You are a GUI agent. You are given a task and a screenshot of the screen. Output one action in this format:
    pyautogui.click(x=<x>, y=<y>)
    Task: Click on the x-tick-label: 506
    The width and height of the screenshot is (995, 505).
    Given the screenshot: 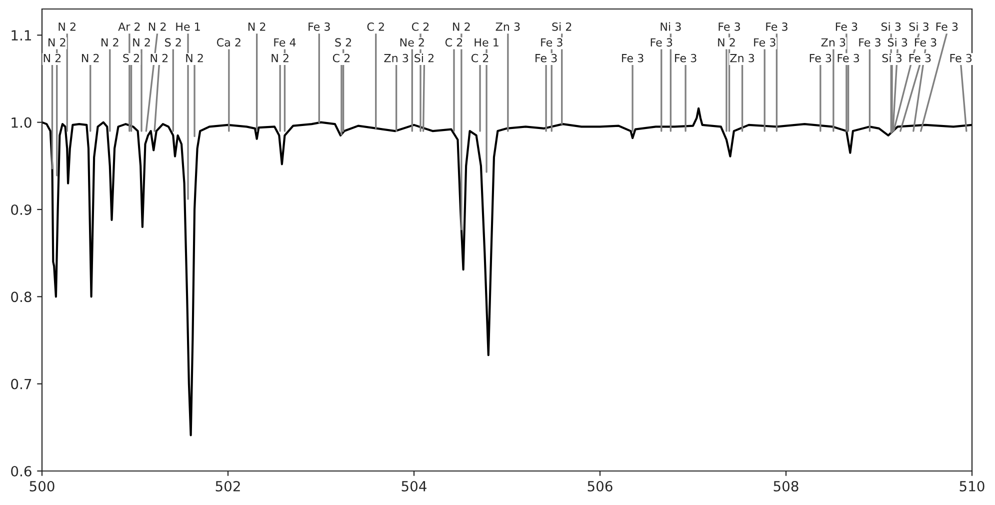 What is the action you would take?
    pyautogui.click(x=600, y=486)
    